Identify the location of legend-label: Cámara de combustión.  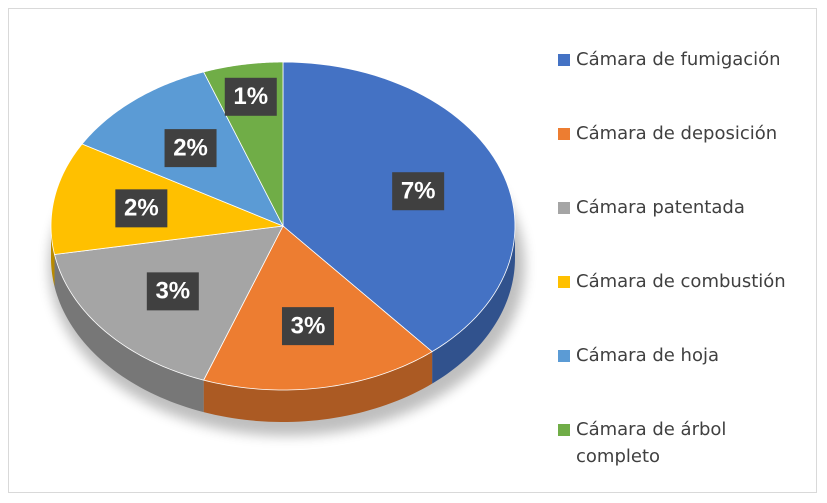
(681, 281).